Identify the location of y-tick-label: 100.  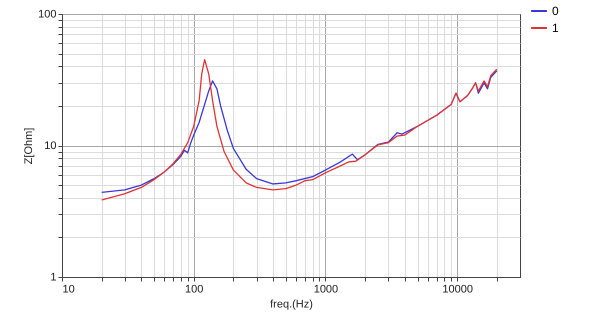
(47, 14).